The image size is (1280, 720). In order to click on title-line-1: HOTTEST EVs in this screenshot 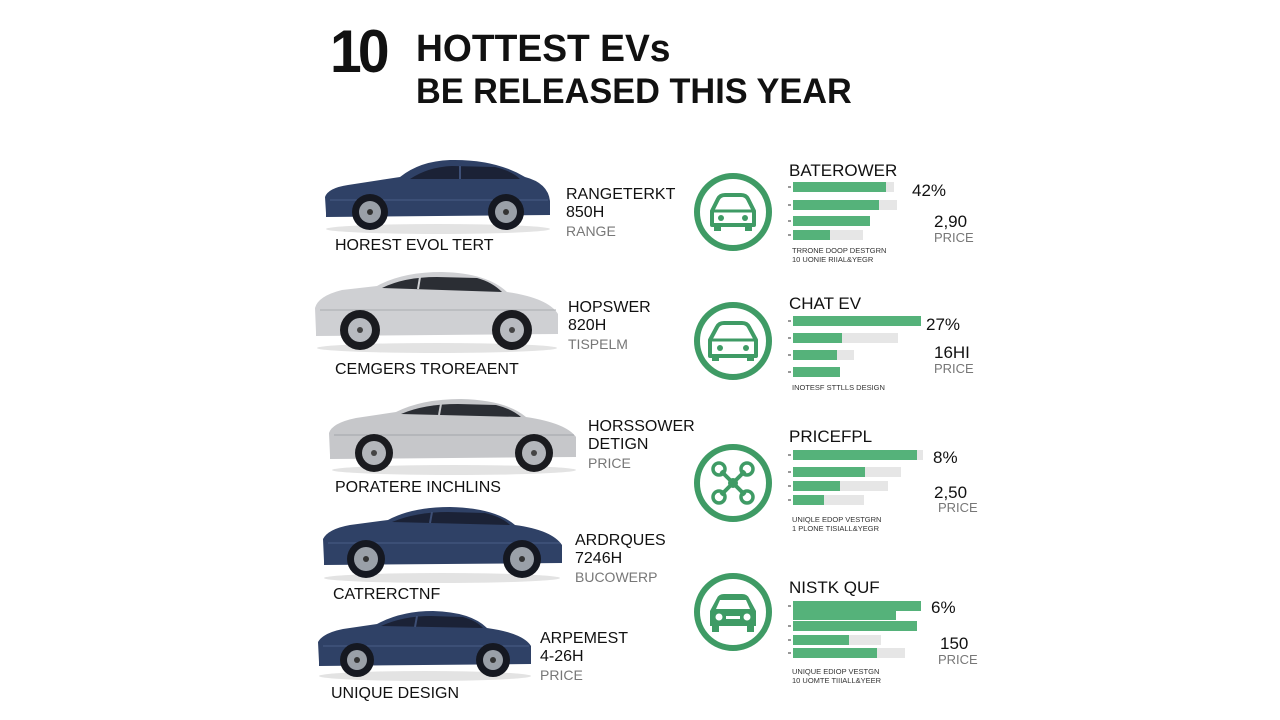, I will do `click(543, 49)`.